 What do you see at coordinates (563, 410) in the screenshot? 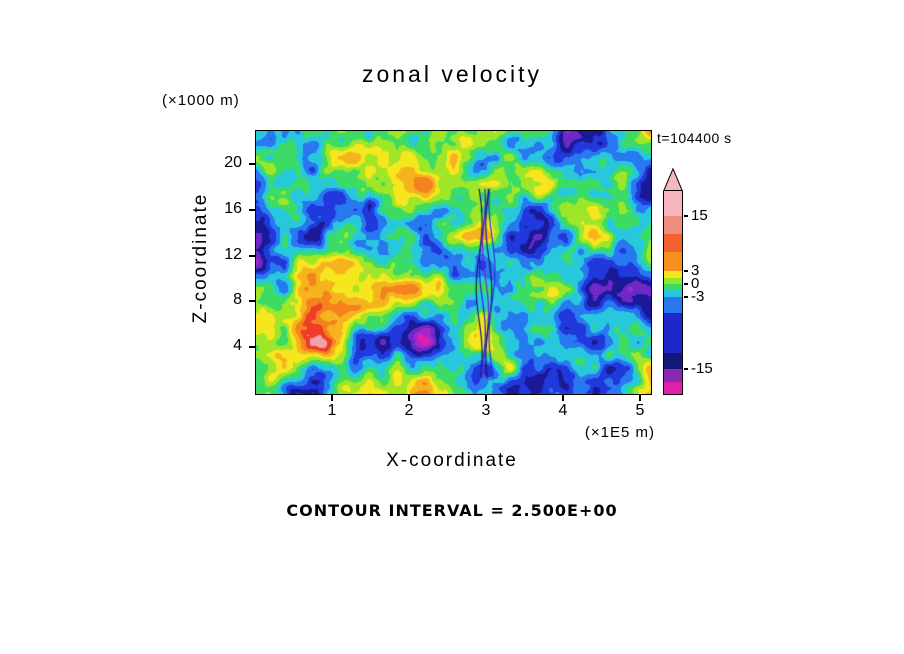
I see `x-tick-label: 4` at bounding box center [563, 410].